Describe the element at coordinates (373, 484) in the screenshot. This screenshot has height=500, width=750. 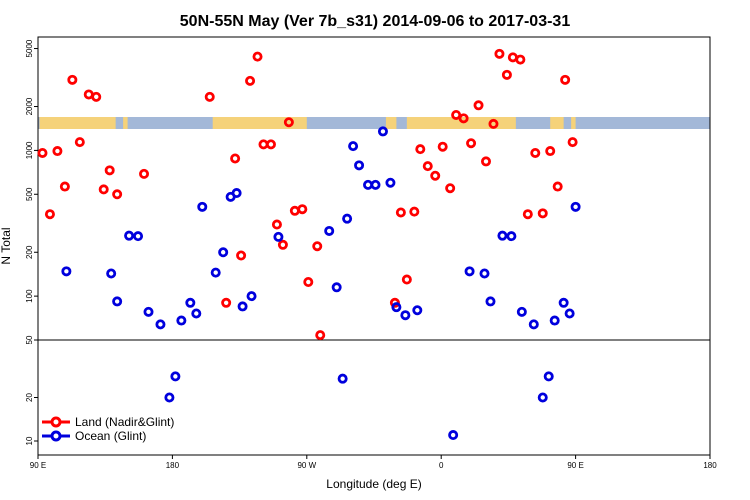
I see `x-axis-label: Longitude (deg E)` at that location.